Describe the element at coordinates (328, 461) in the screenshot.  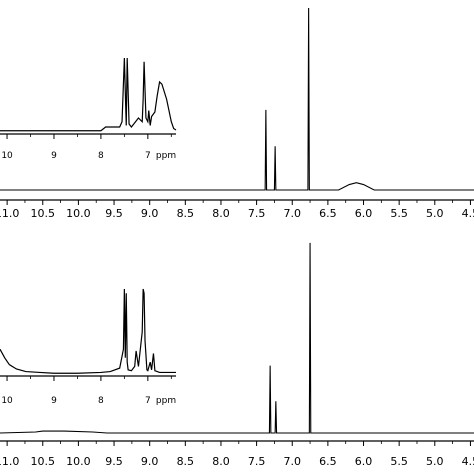
I see `x-tick-label-bottom-9: 6.5` at that location.